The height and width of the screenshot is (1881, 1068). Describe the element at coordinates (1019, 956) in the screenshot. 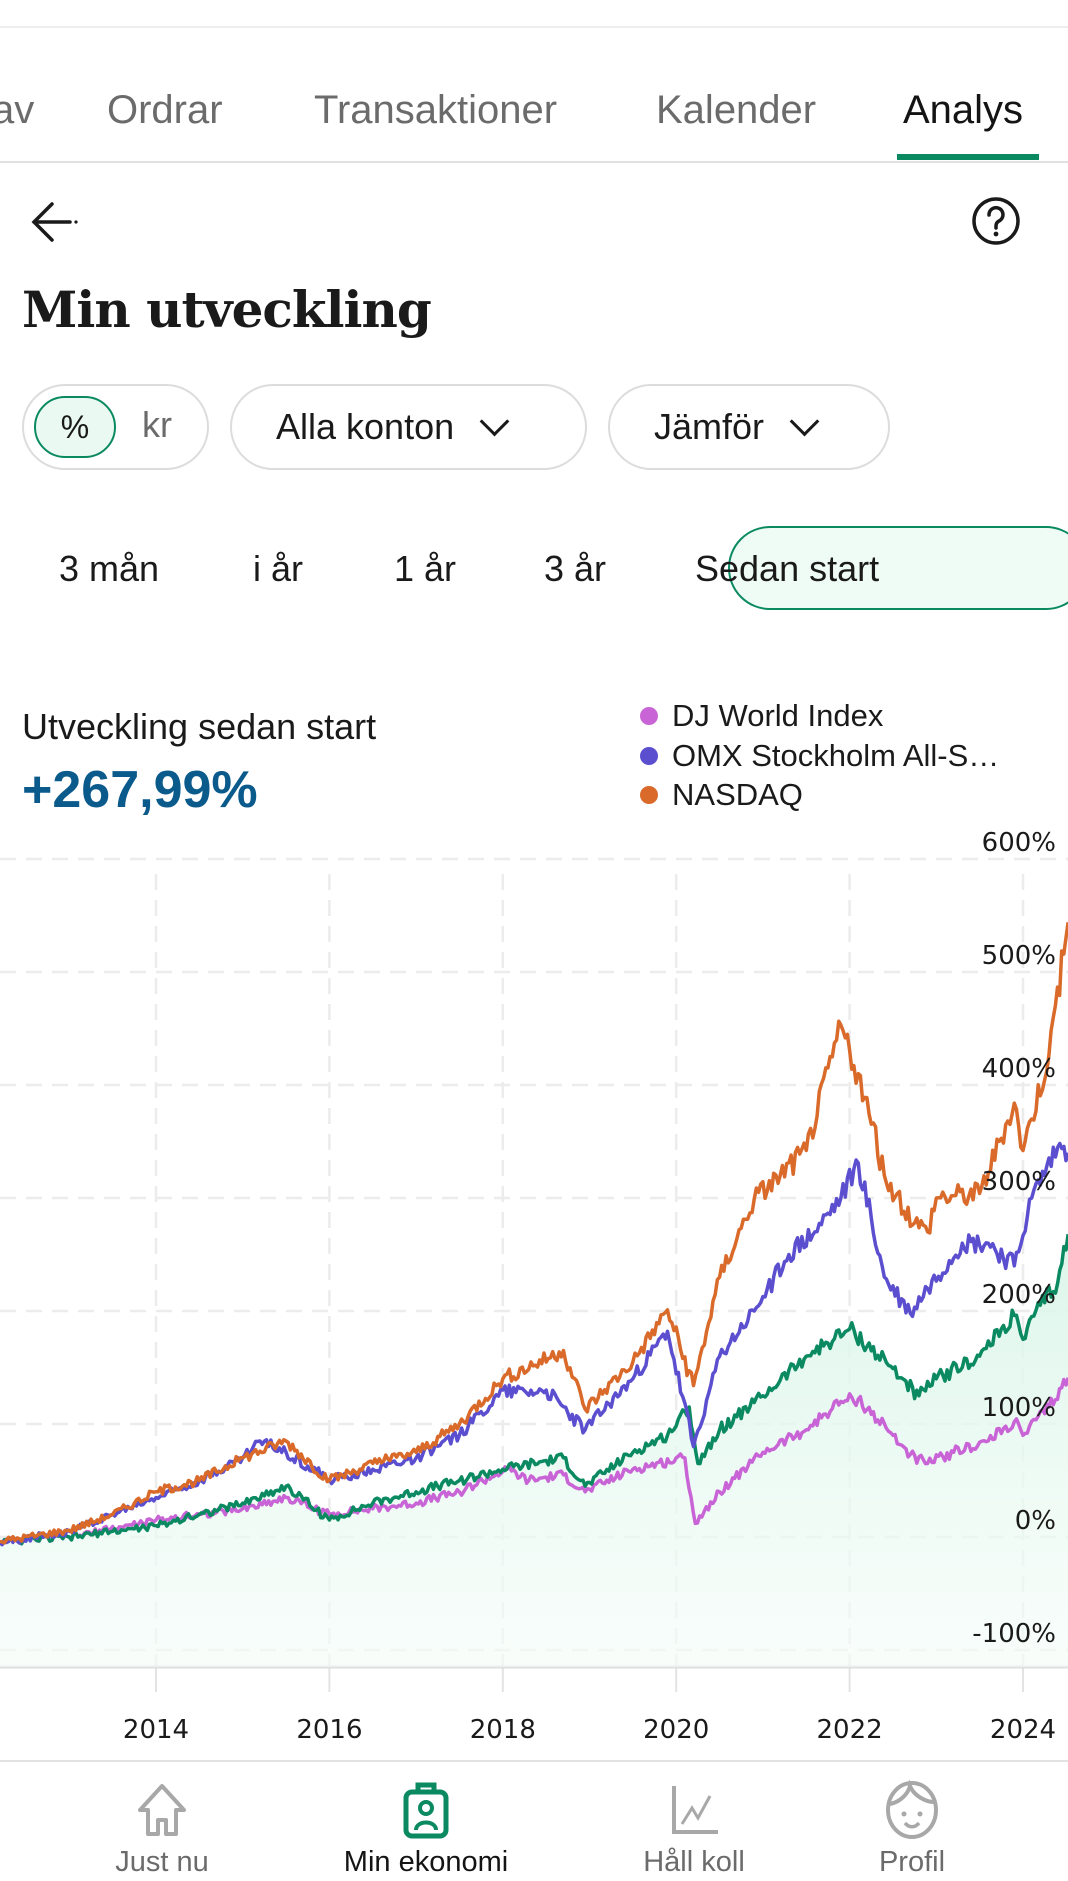

I see `y-tick-label: 500%` at that location.